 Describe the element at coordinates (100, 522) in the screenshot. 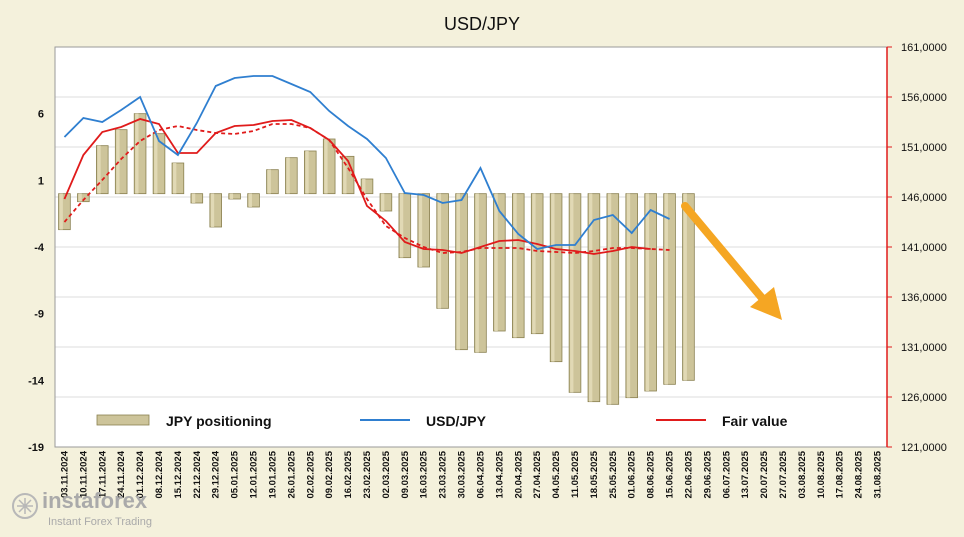

I see `watermark-tagline: Instant Forex Trading` at that location.